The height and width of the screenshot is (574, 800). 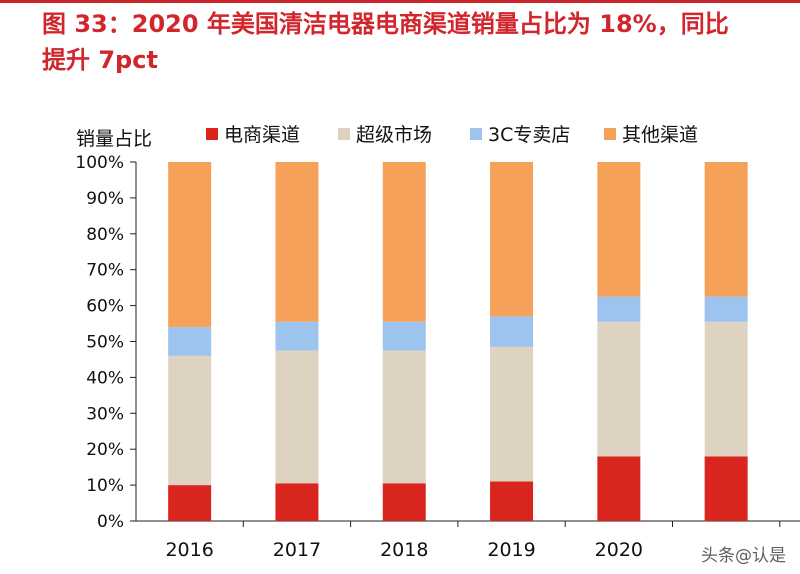 I want to click on y-tick-label: 20%, so click(x=105, y=450).